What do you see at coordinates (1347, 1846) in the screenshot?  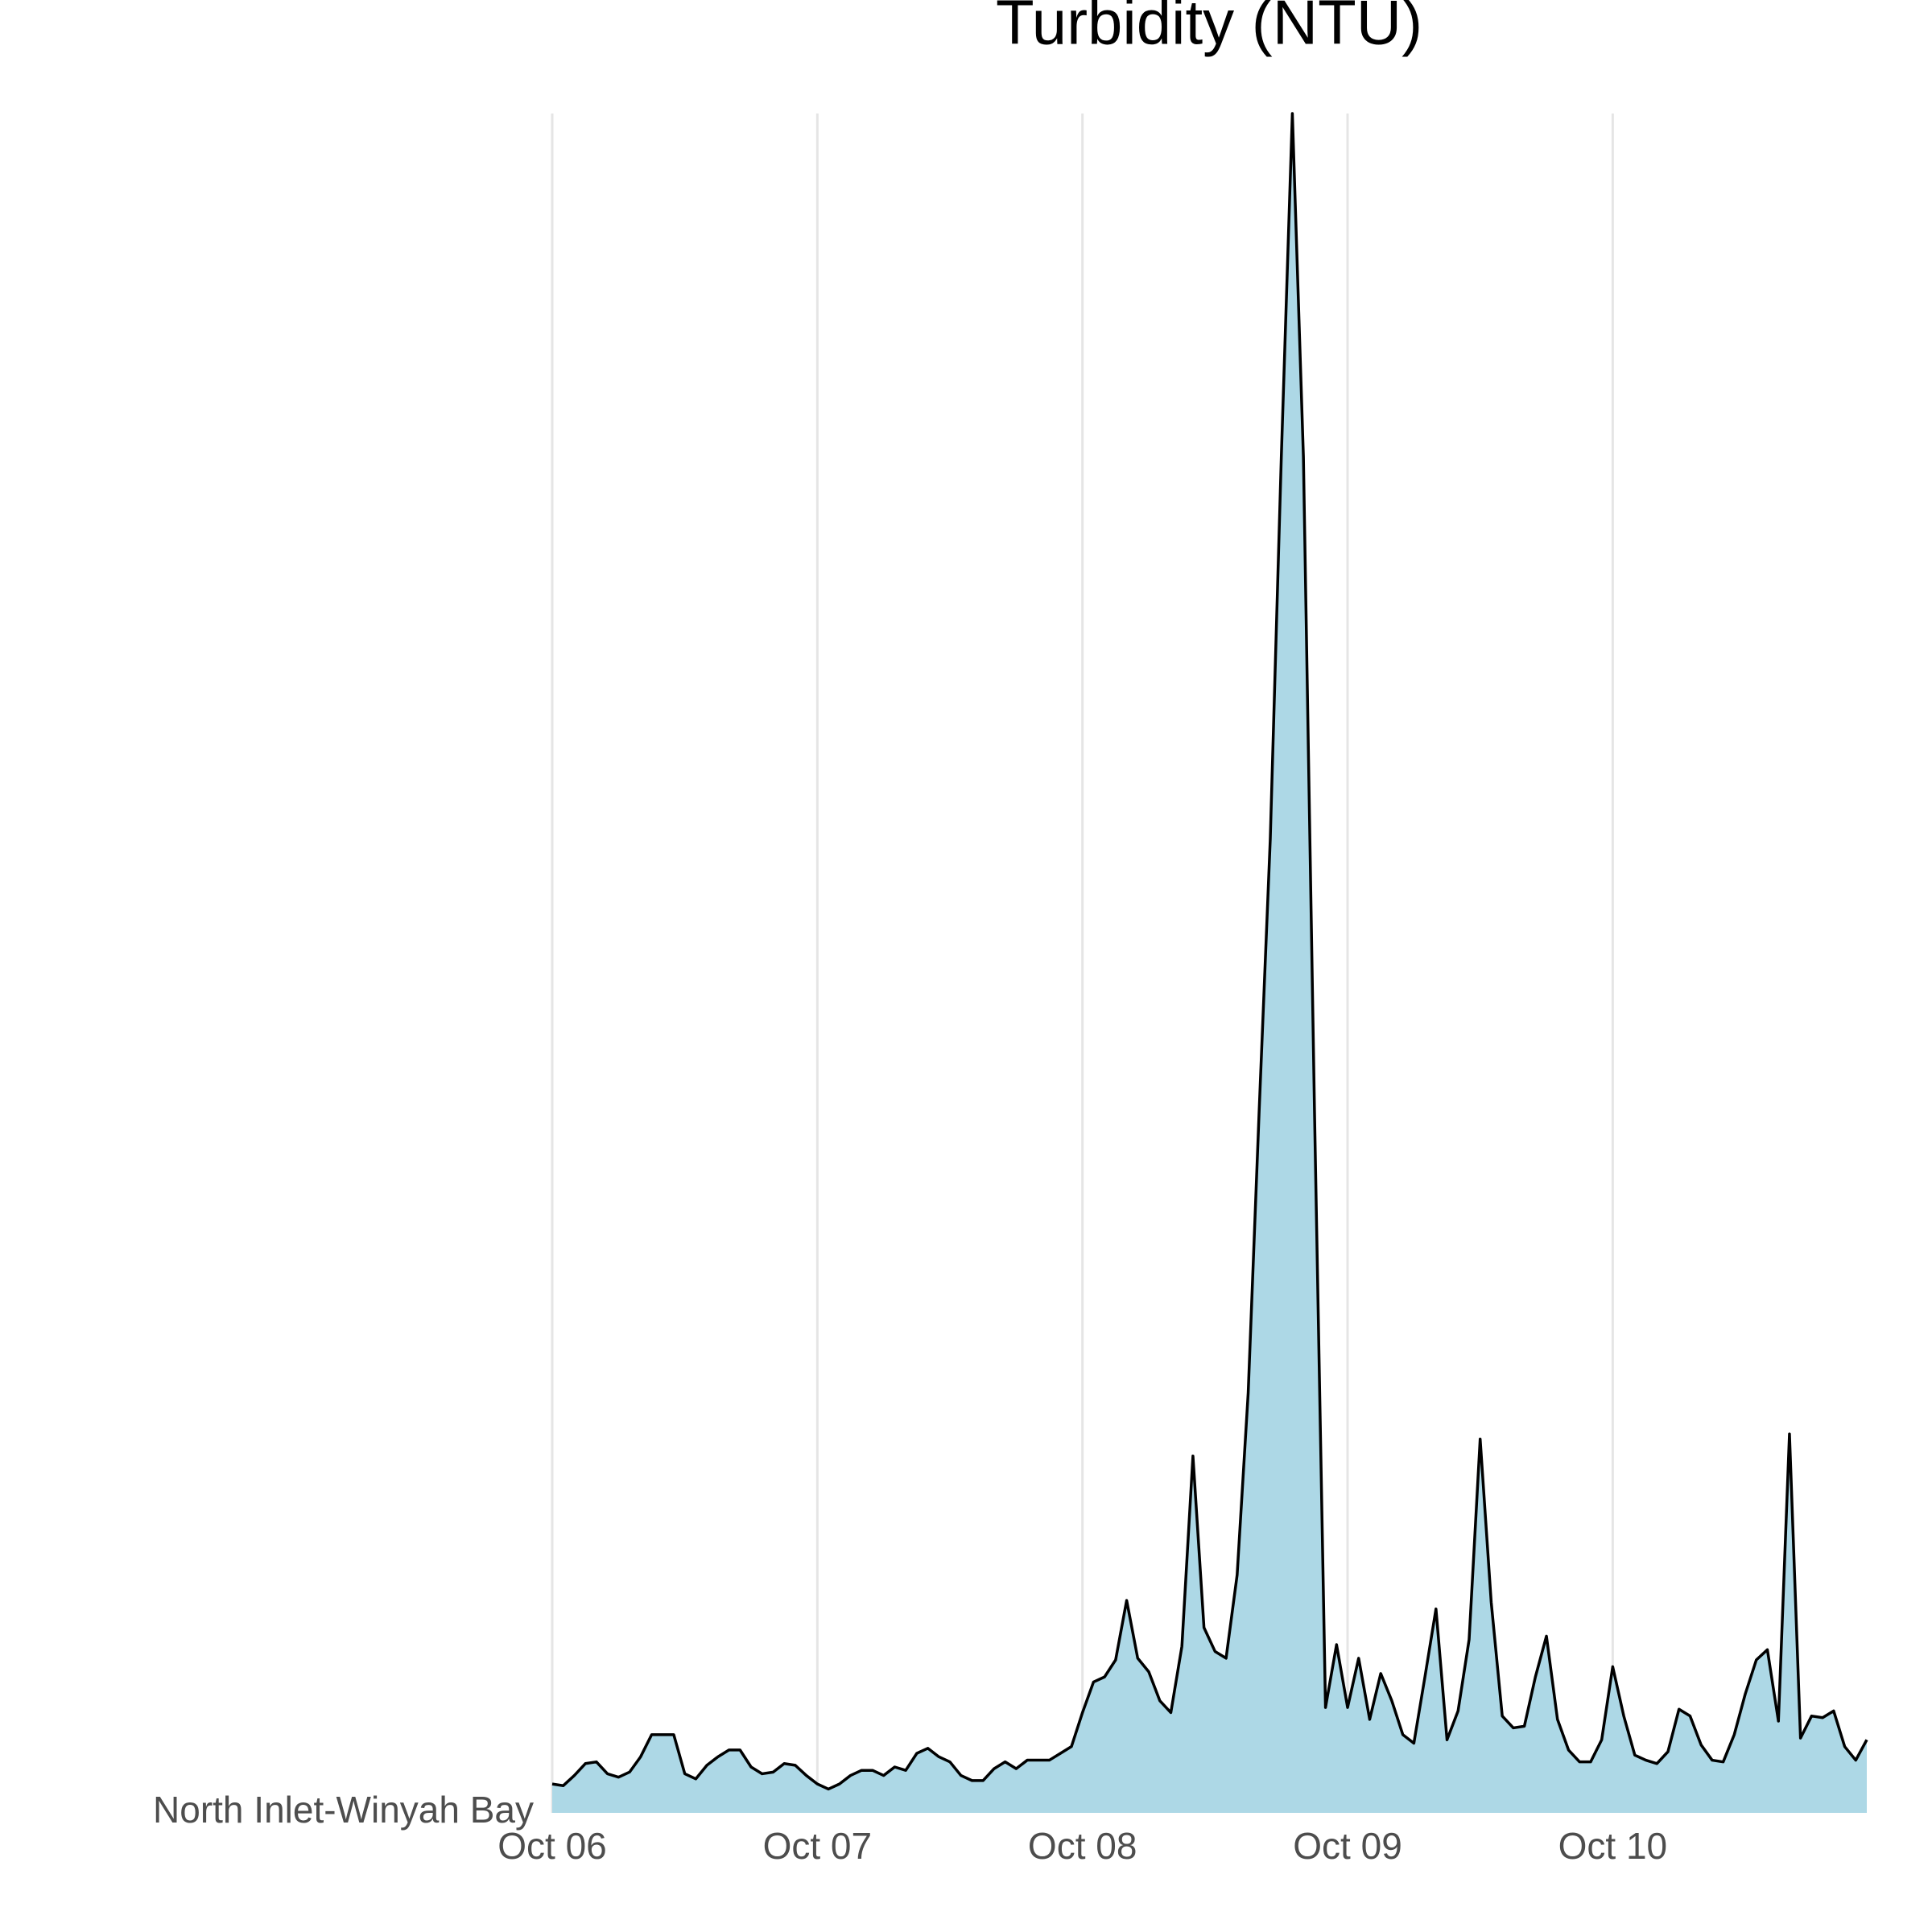 I see `x-tick-label: Oct 09` at bounding box center [1347, 1846].